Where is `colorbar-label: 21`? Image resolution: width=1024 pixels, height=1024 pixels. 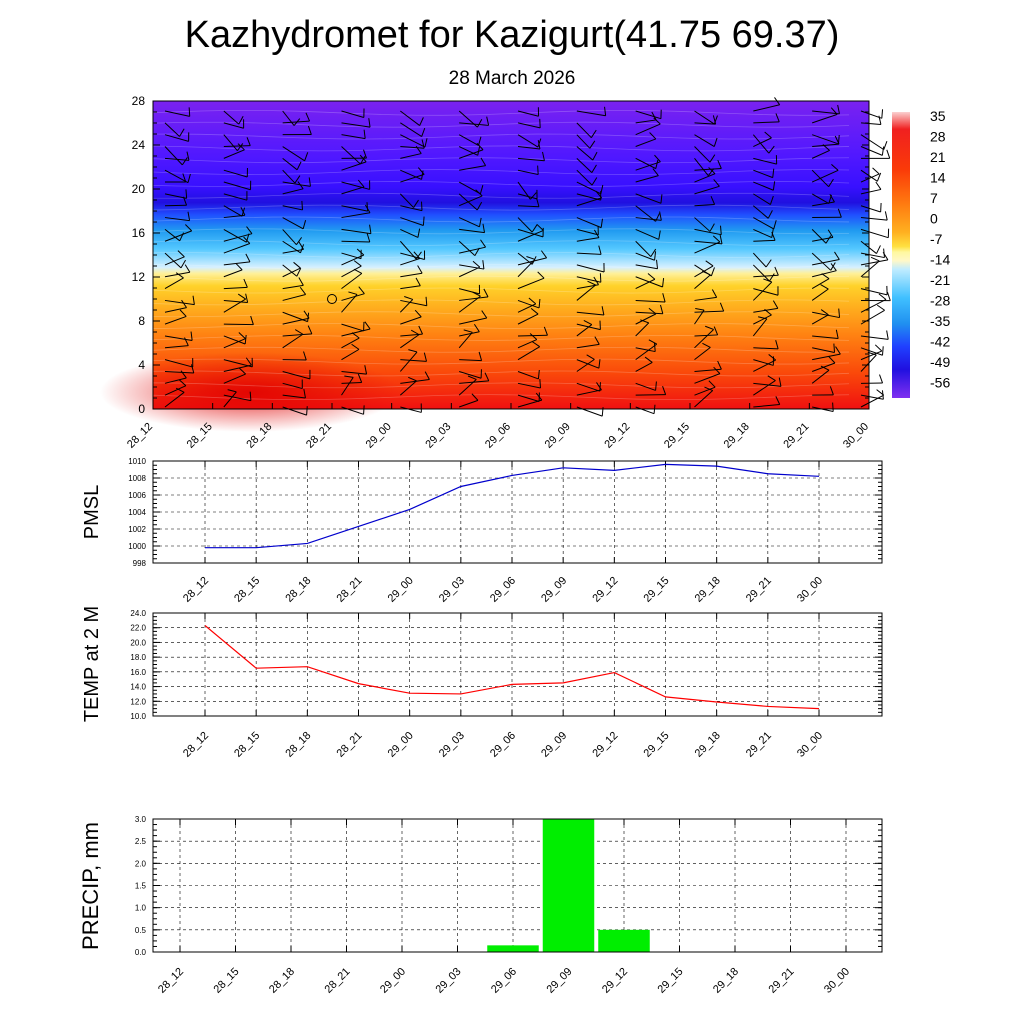 colorbar-label: 21 is located at coordinates (938, 157).